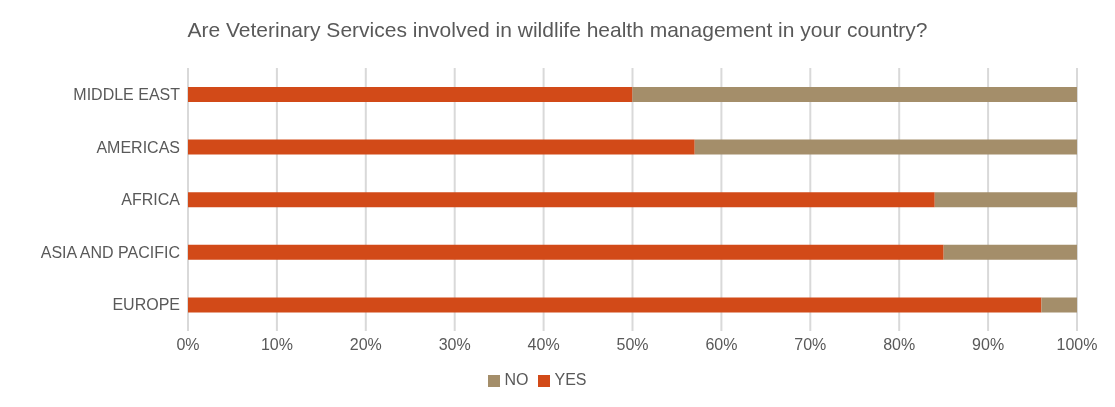 Image resolution: width=1115 pixels, height=407 pixels. I want to click on x-tick-label: 70%, so click(810, 345).